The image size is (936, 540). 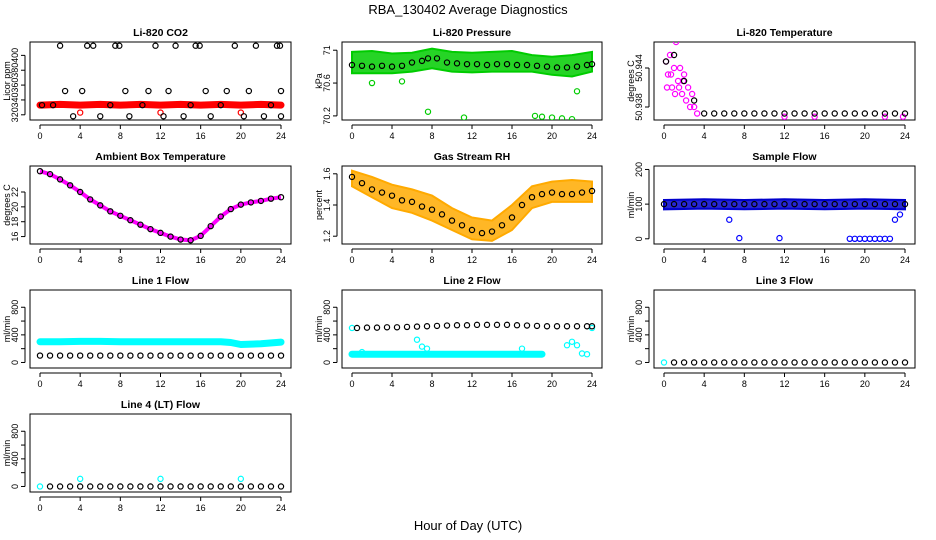 What do you see at coordinates (319, 204) in the screenshot?
I see `y-axis-label: percent` at bounding box center [319, 204].